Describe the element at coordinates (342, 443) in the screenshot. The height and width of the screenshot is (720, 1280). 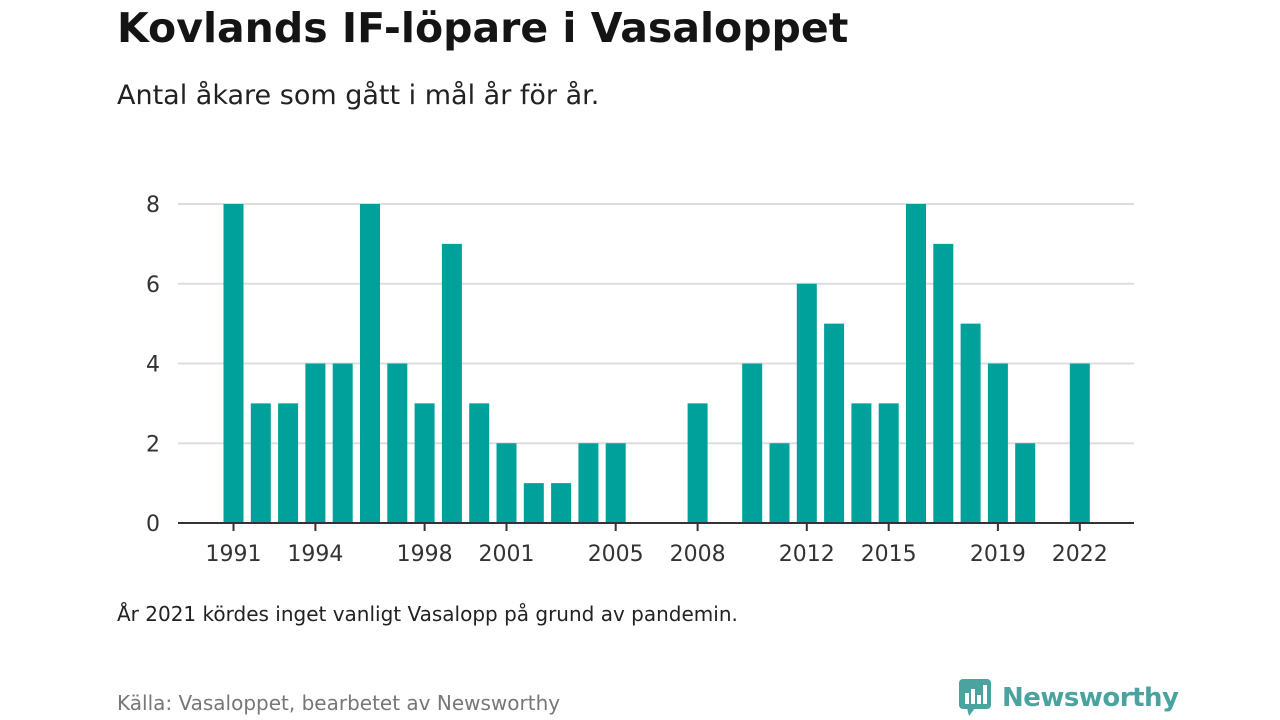
I see `bar-1995` at that location.